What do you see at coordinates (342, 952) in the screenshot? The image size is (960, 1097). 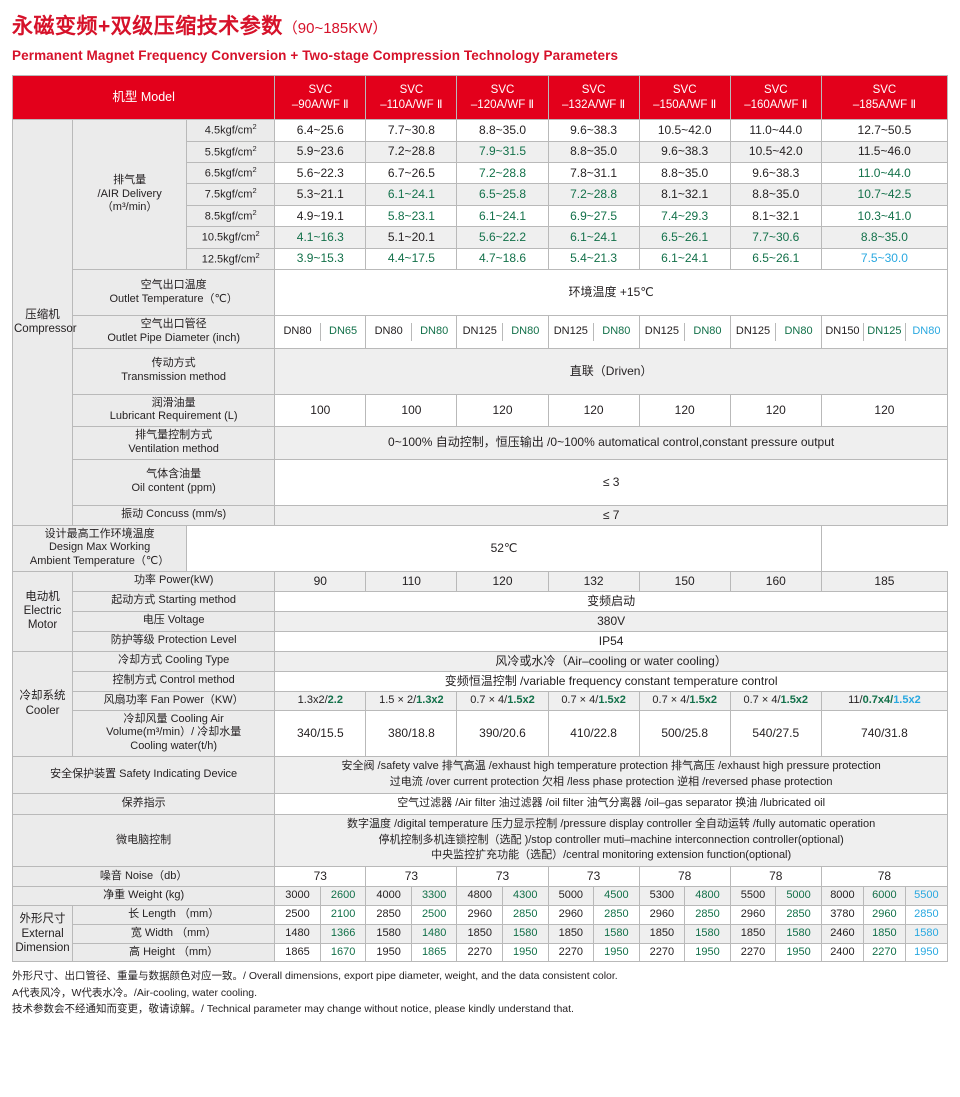 I see `height-sub-1-2: 1670` at bounding box center [342, 952].